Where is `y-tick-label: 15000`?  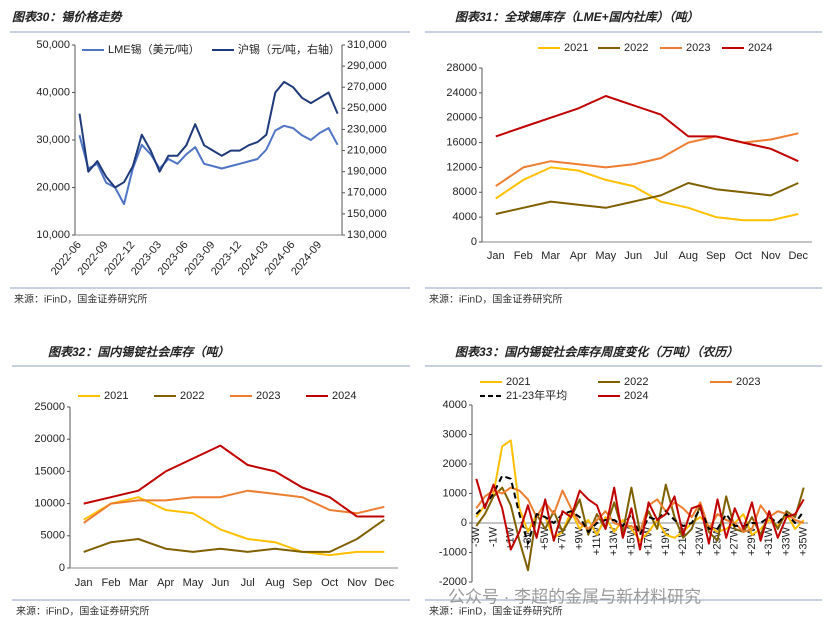
y-tick-label: 15000 is located at coordinates (49, 471).